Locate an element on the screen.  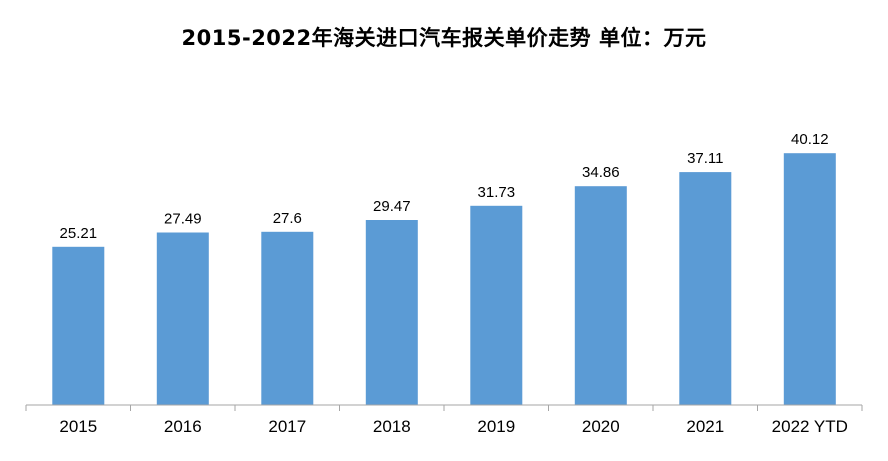
x-tick-label: 2021 is located at coordinates (705, 426).